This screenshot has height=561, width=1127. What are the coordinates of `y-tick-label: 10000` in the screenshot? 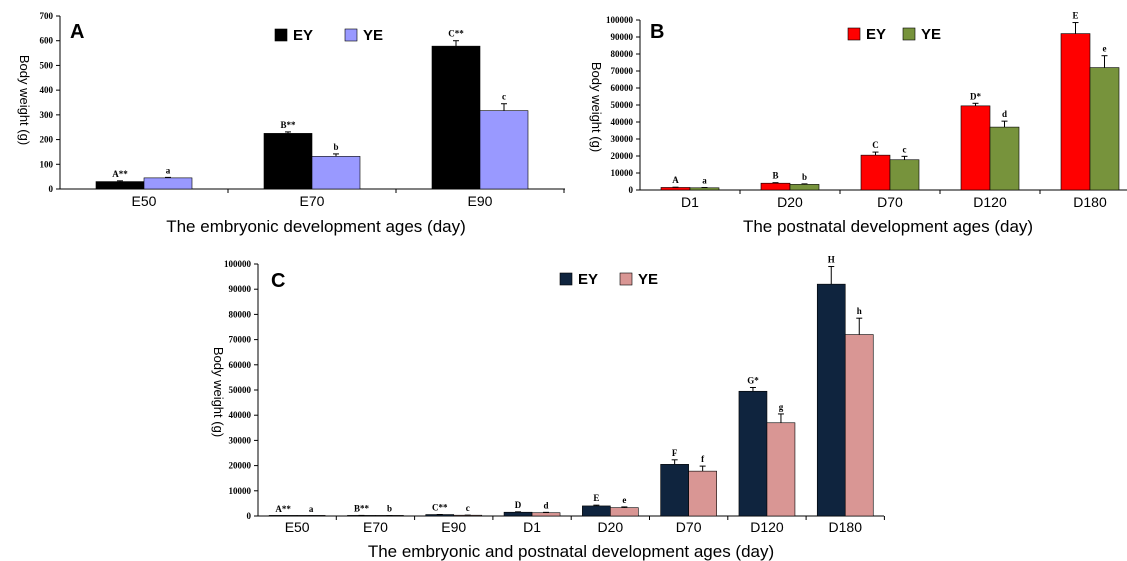 It's located at (240, 491).